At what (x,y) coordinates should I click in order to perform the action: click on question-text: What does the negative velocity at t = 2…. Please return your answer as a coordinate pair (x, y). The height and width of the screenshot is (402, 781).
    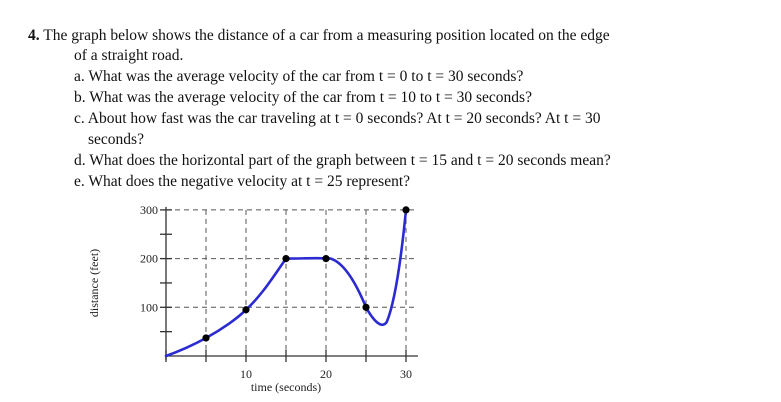
    Looking at the image, I should click on (249, 181).